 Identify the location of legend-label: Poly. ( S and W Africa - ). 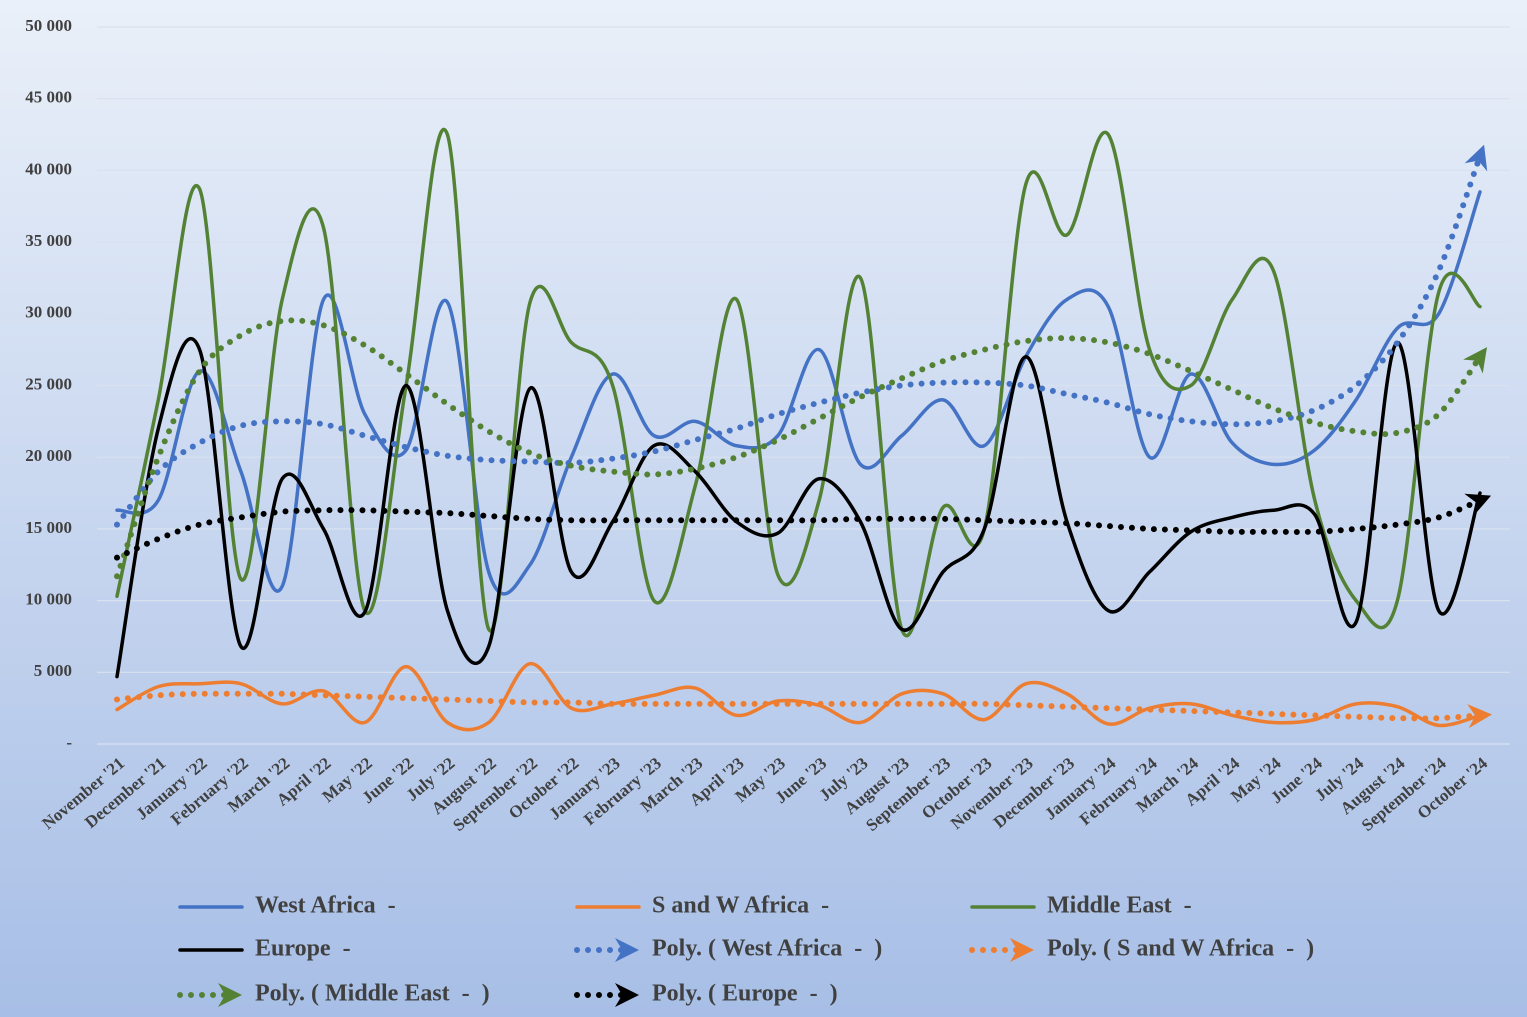
(1180, 949).